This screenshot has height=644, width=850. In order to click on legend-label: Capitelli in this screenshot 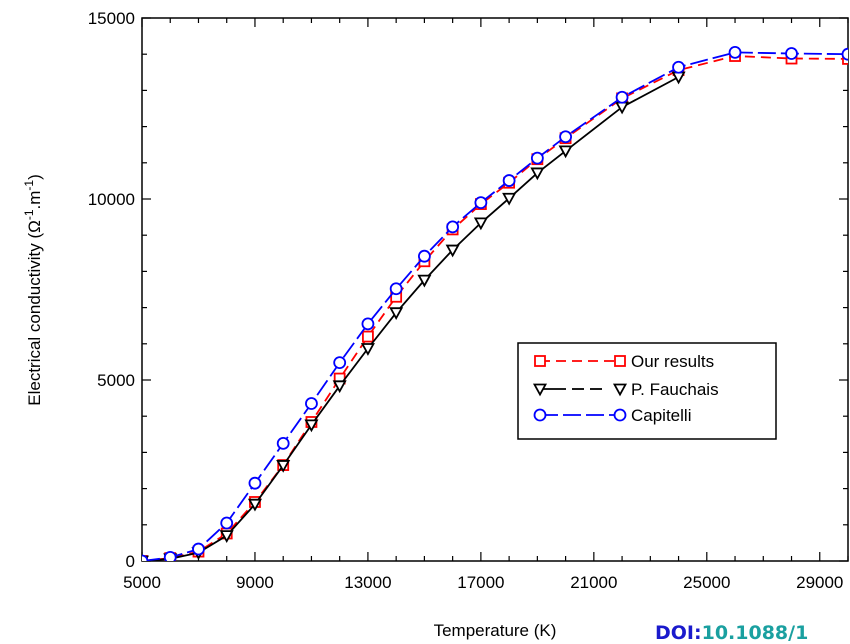, I will do `click(661, 415)`.